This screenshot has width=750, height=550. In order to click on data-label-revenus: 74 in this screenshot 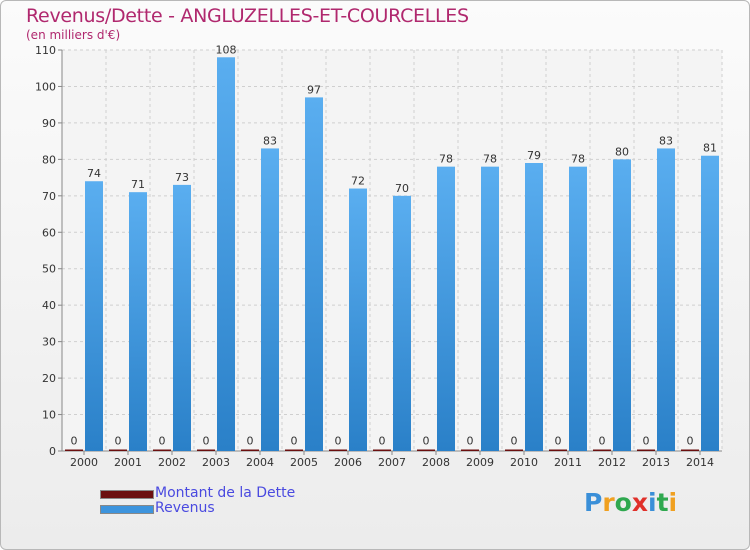, I will do `click(94, 173)`.